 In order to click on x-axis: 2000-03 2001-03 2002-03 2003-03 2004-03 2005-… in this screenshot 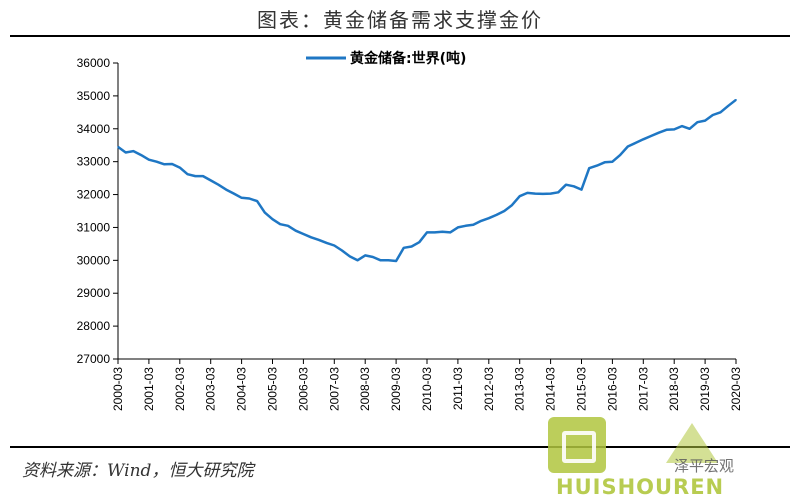, I will do `click(427, 385)`.